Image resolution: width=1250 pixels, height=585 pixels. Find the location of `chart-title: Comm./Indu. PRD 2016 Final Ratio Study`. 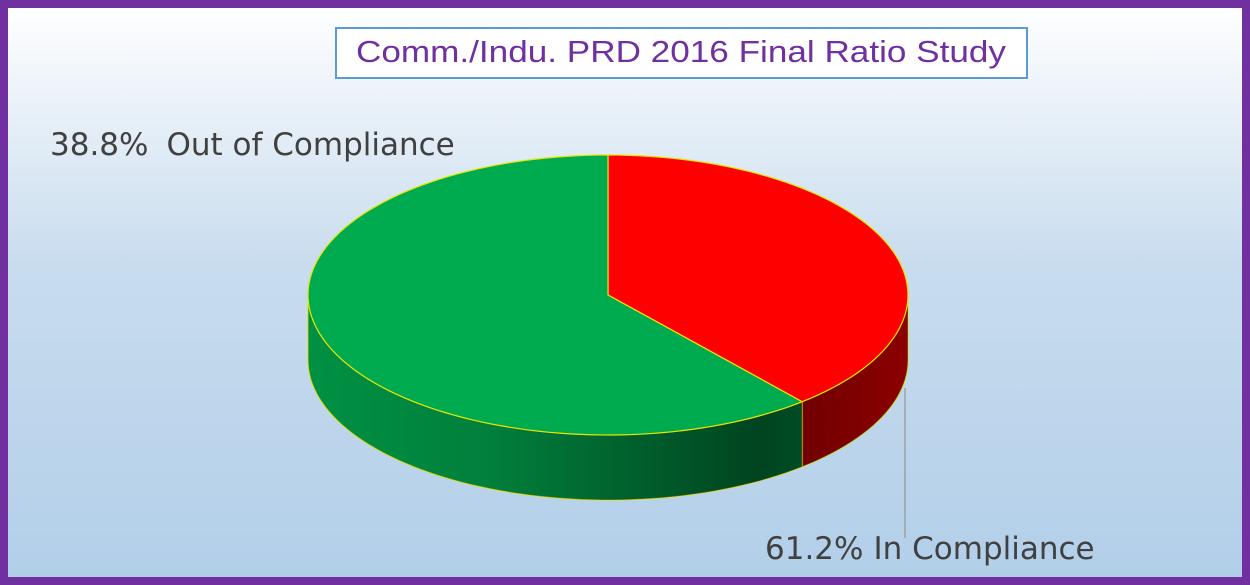

chart-title: Comm./Indu. PRD 2016 Final Ratio Study is located at coordinates (681, 51).